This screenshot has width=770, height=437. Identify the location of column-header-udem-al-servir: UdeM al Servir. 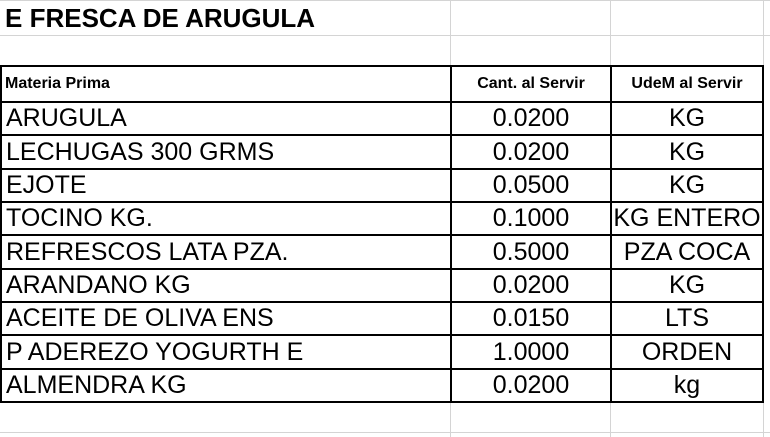
(688, 85).